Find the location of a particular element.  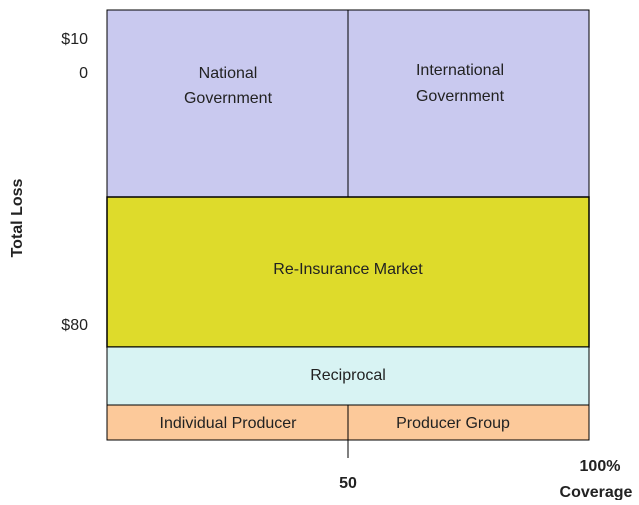

region-label: Reciprocal is located at coordinates (348, 375).